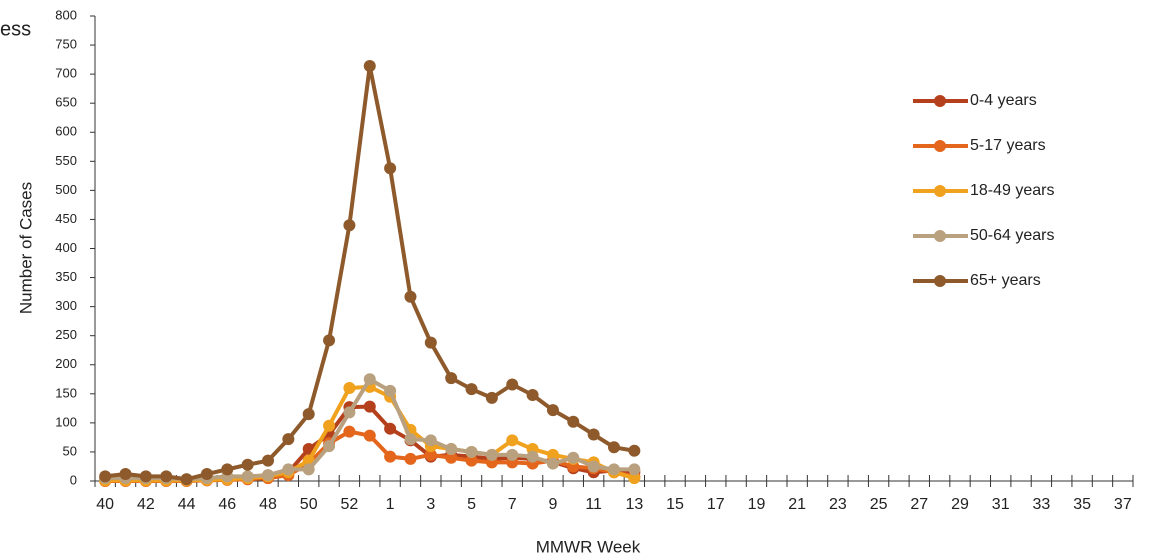 The image size is (1150, 559). Describe the element at coordinates (66, 305) in the screenshot. I see `y-tick-label: 300` at that location.